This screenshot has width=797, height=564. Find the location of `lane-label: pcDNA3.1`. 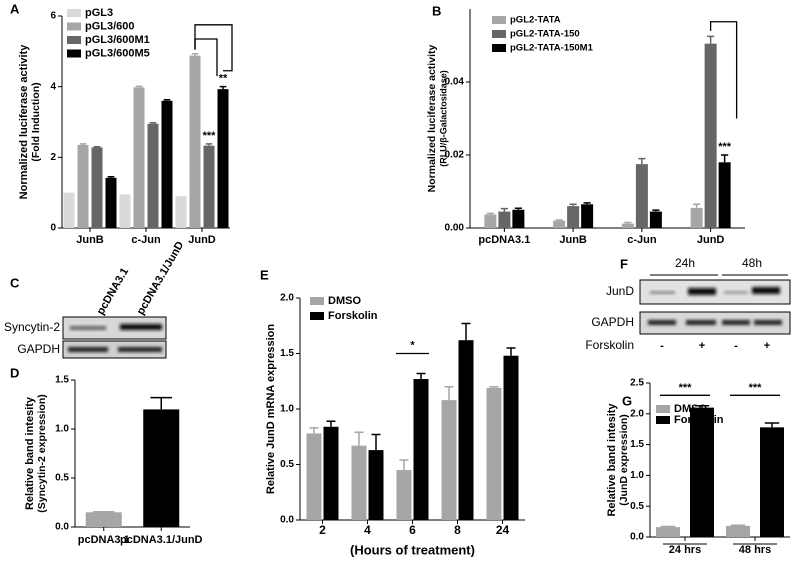

lane-label: pcDNA3.1 is located at coordinates (113, 291).